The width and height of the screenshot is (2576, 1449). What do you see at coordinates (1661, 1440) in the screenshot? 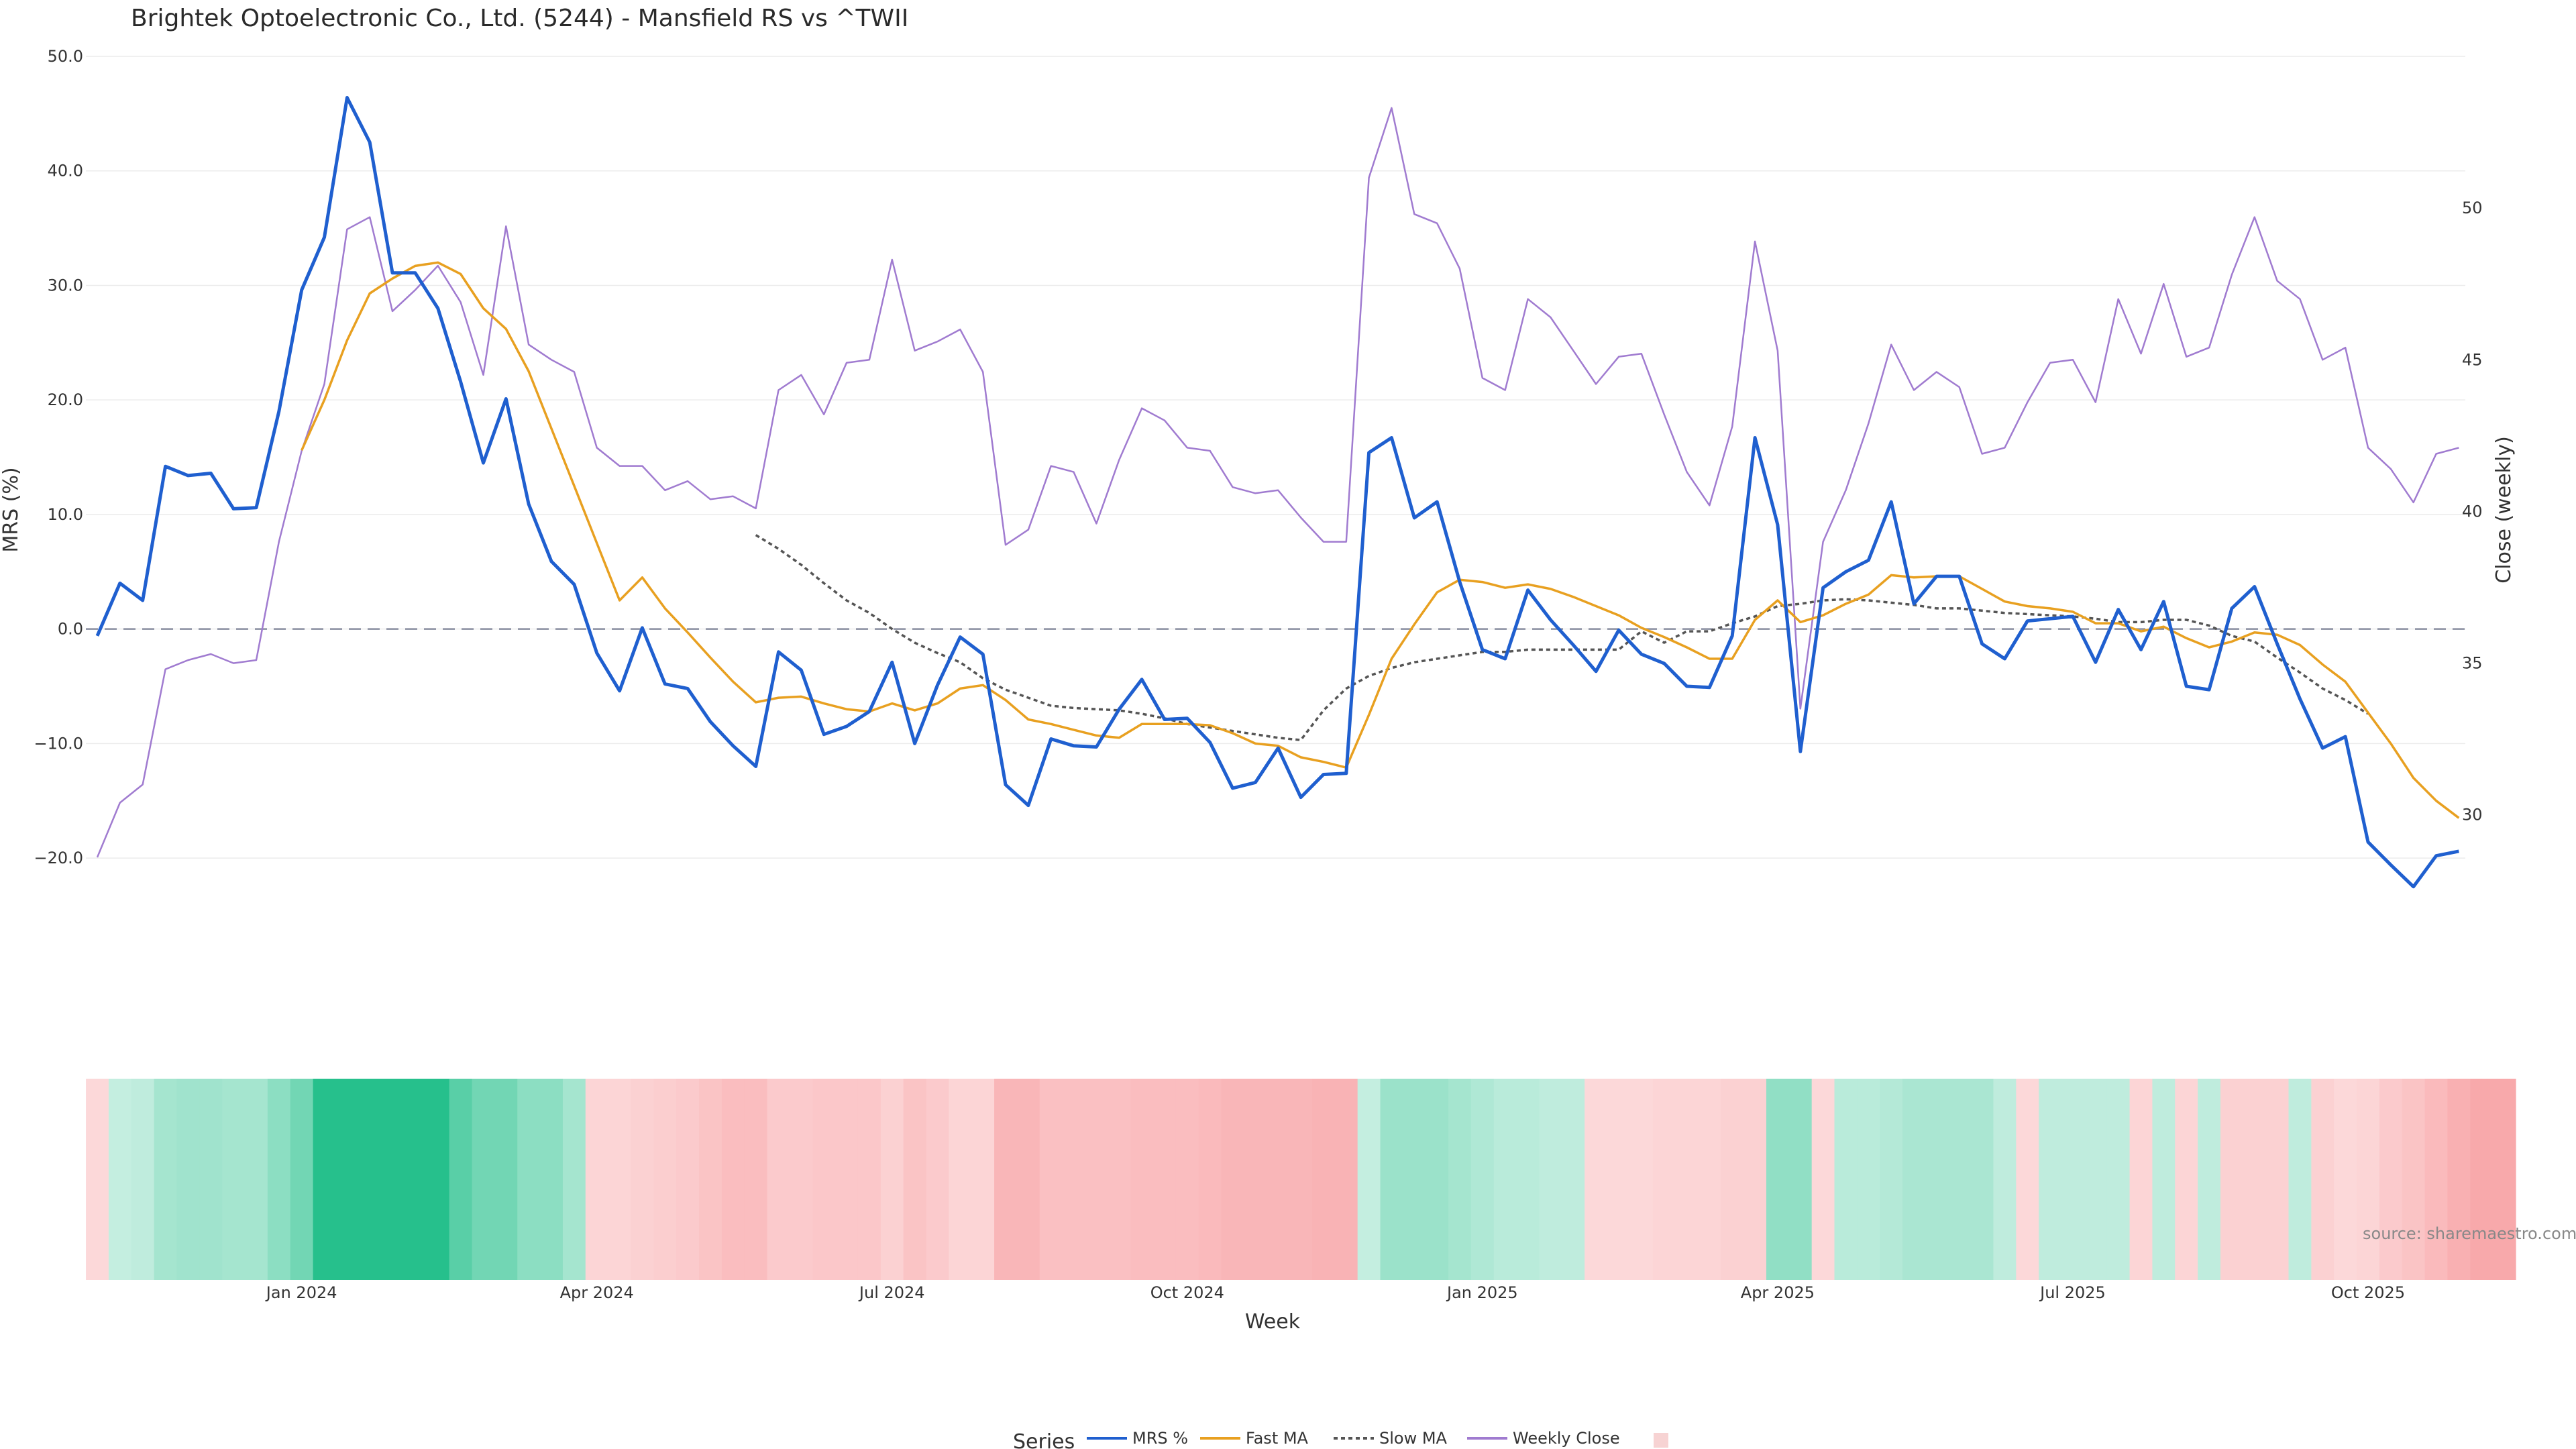
I see `legend-swatch` at bounding box center [1661, 1440].